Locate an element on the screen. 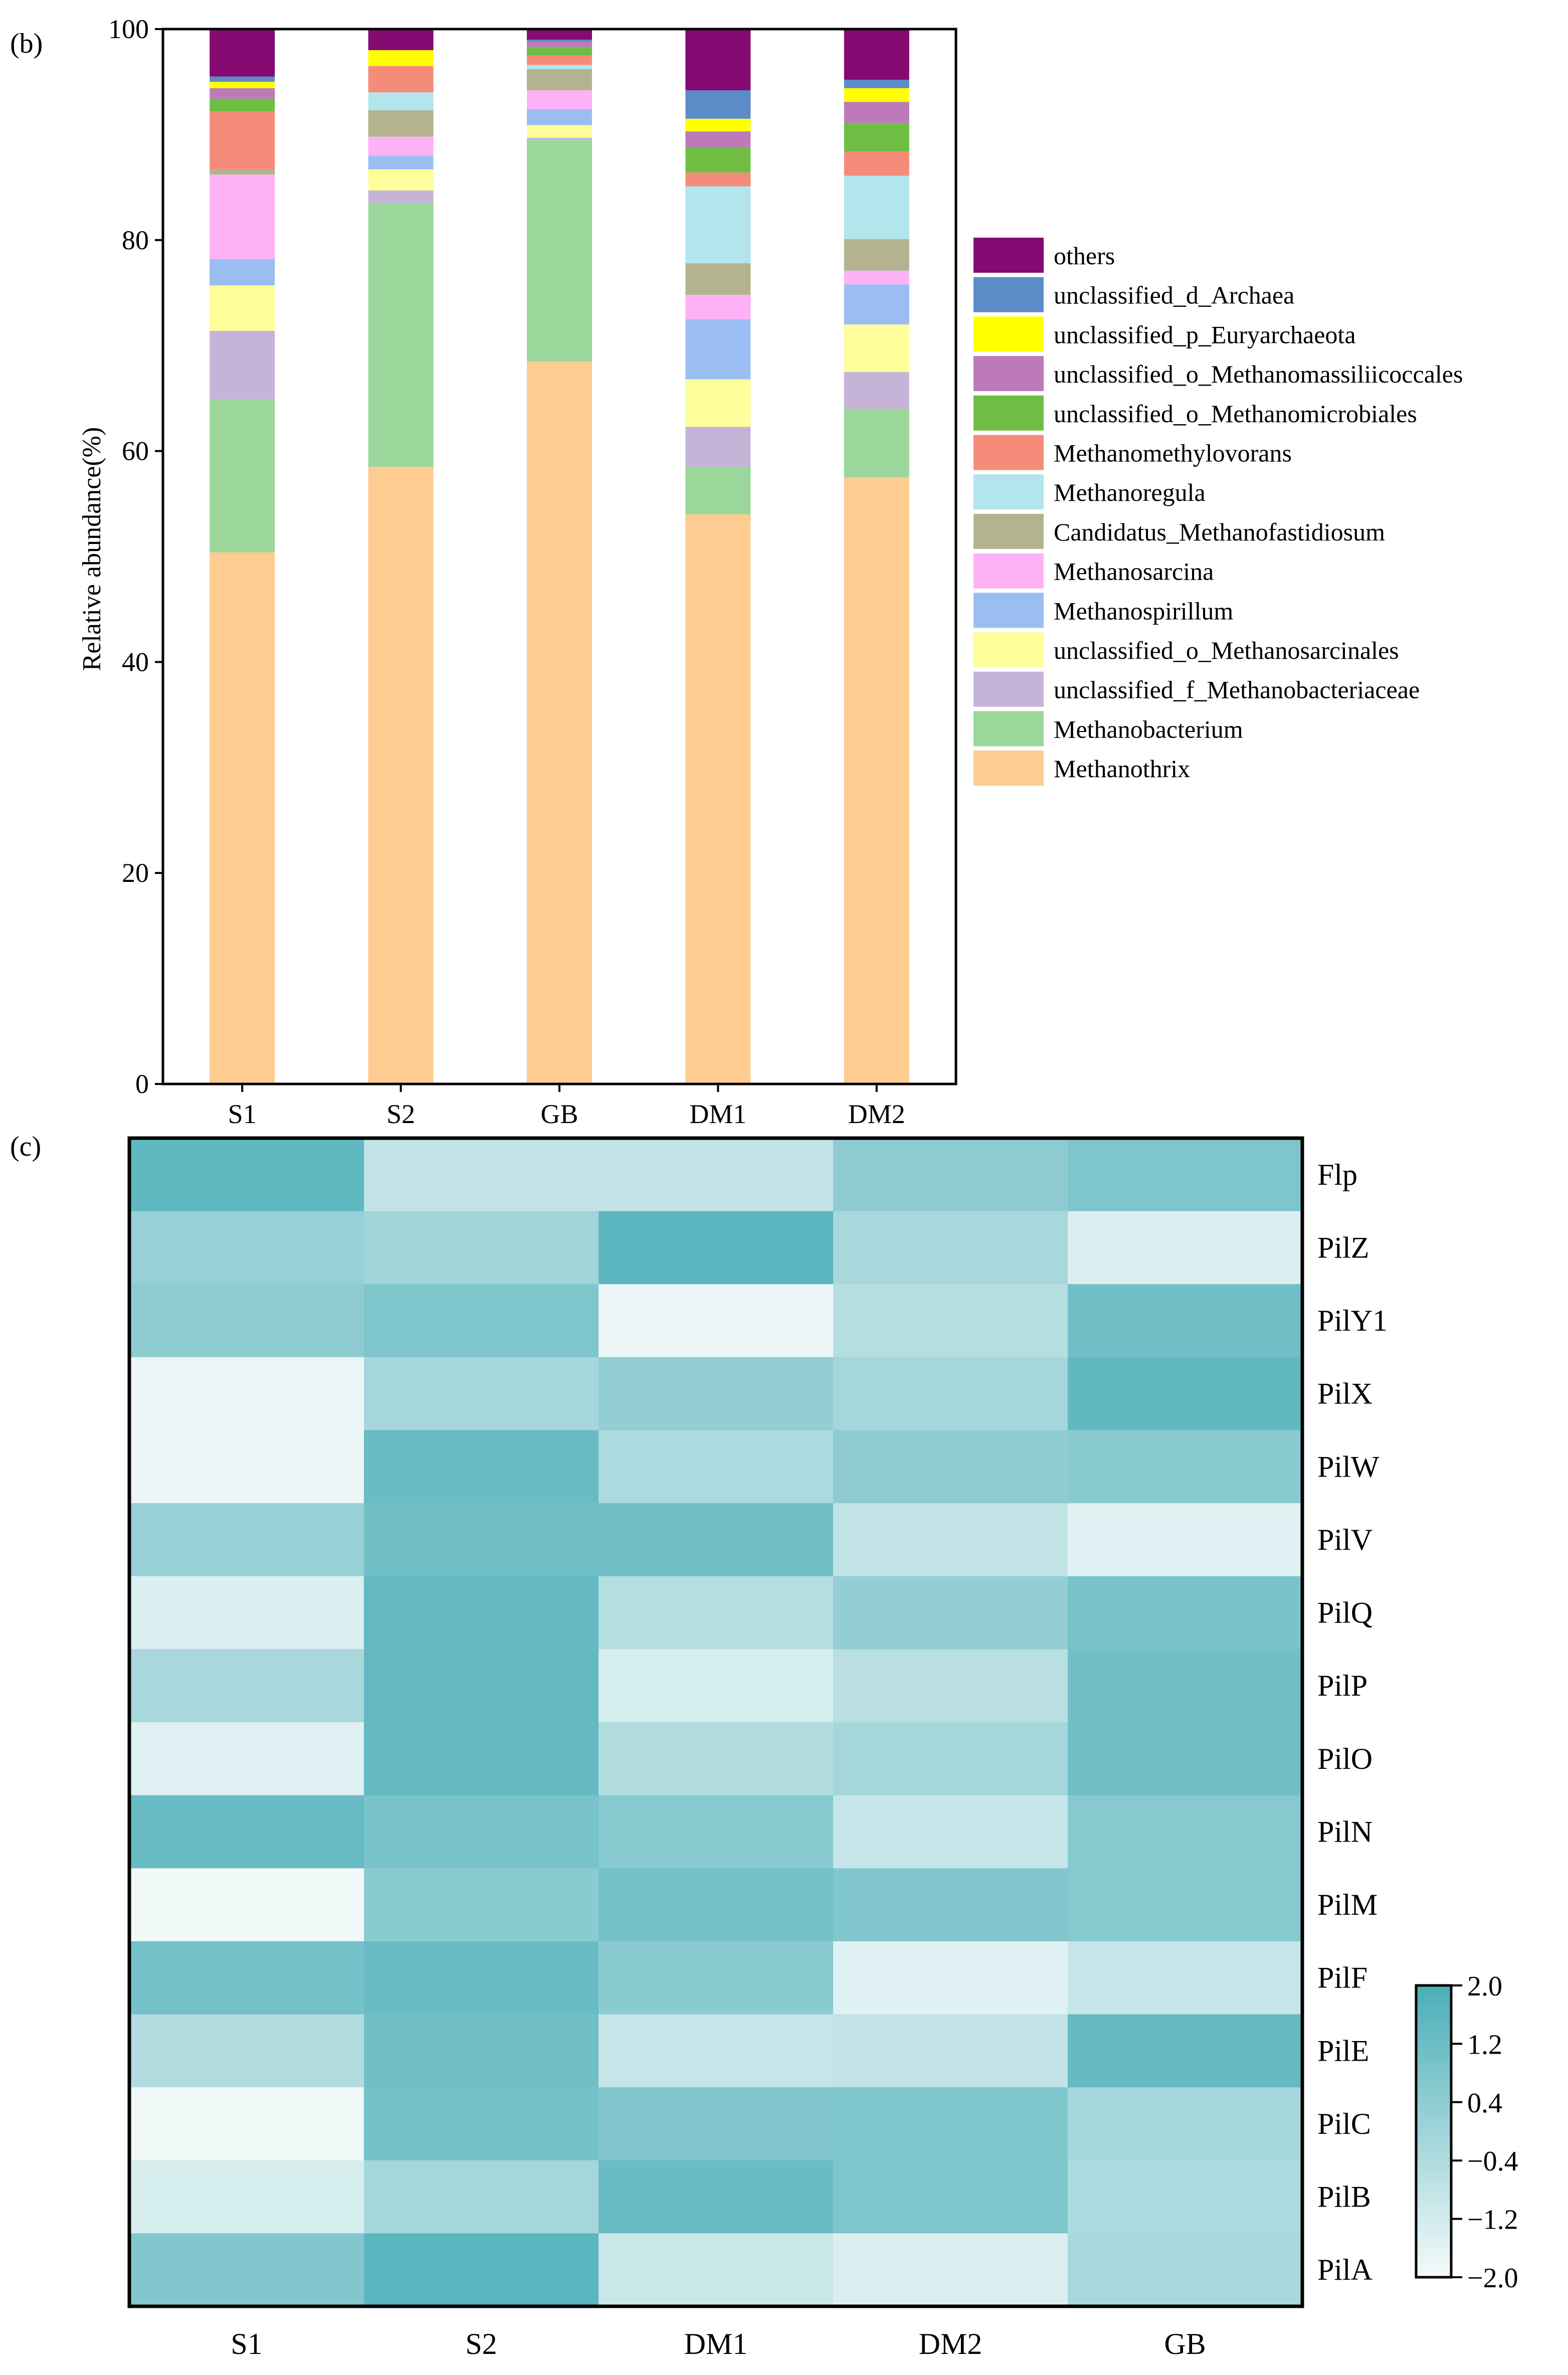 The image size is (1568, 2375). bar-segment-dm1-methanoregula is located at coordinates (718, 225).